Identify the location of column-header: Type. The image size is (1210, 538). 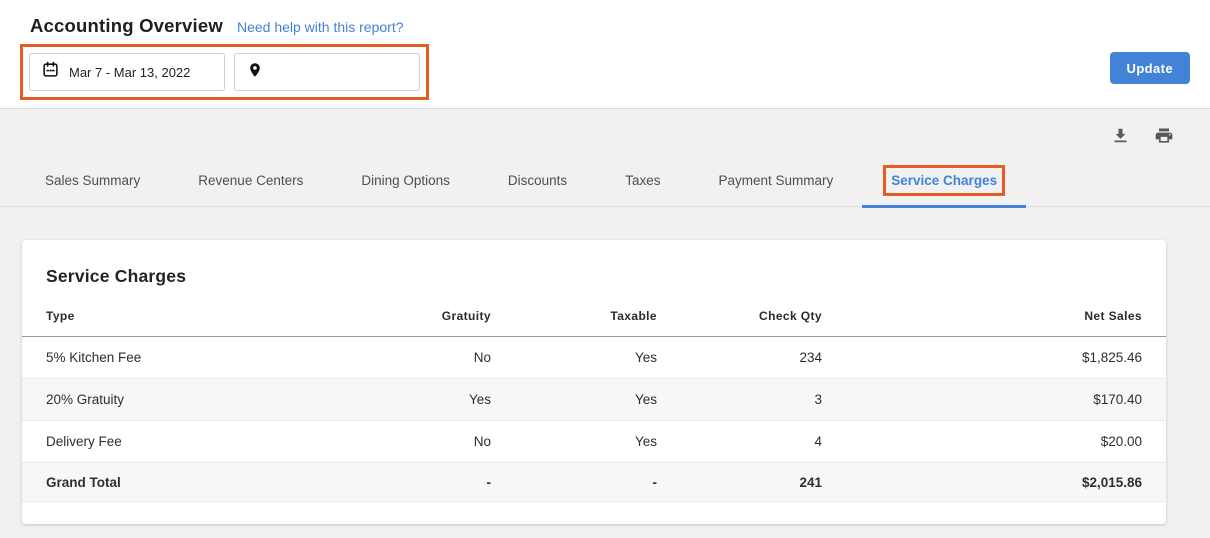
(172, 320).